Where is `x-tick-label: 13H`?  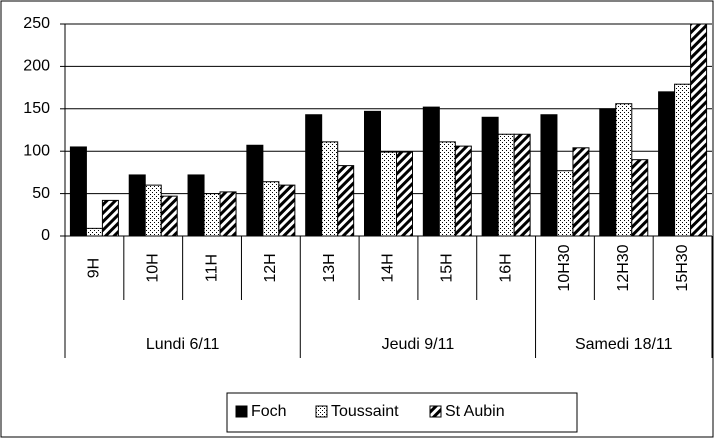
x-tick-label: 13H is located at coordinates (329, 267).